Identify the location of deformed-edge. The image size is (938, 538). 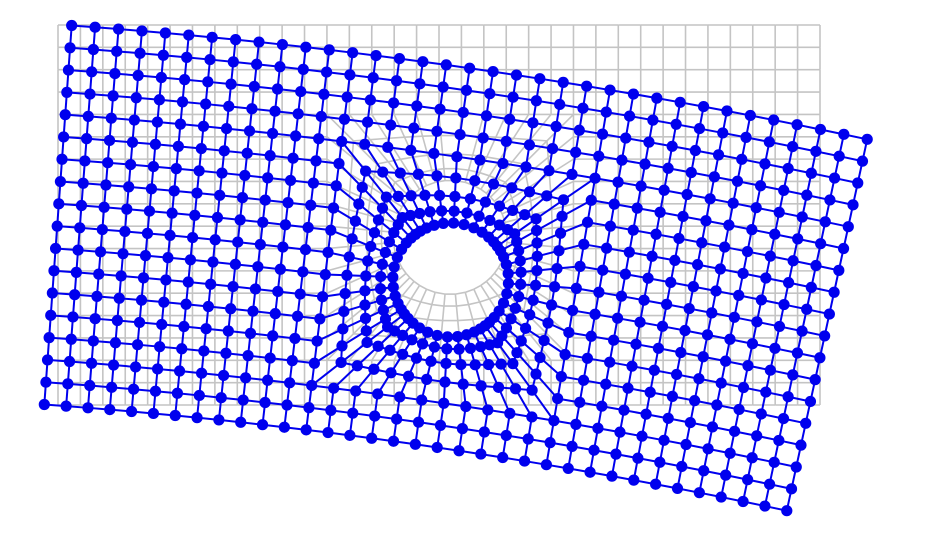
(543, 405).